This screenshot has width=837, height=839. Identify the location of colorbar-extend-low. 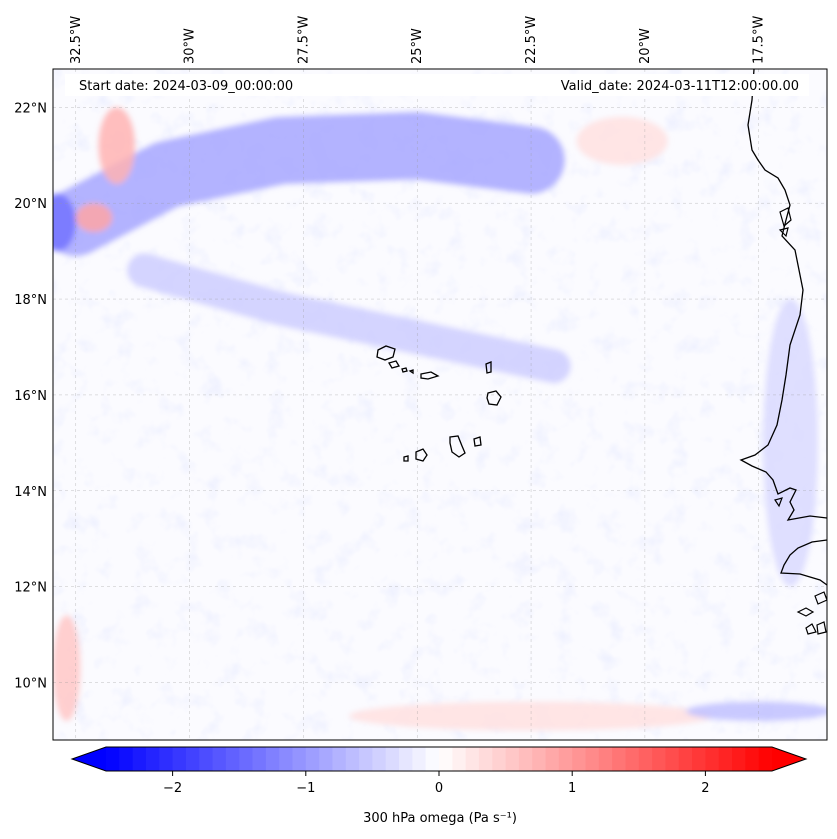
(89, 759).